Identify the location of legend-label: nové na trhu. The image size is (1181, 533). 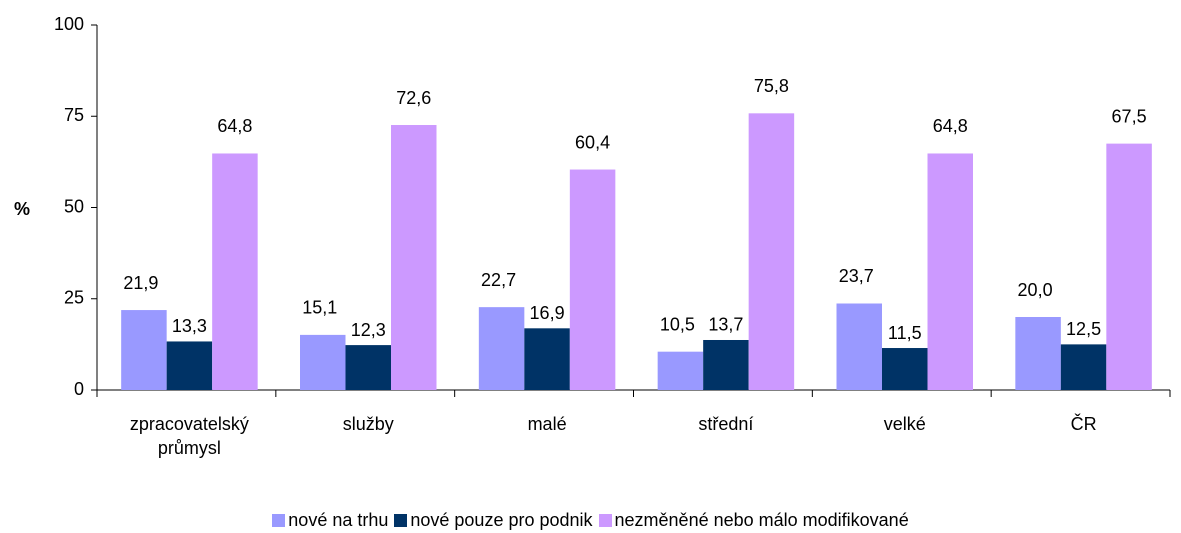
(338, 520).